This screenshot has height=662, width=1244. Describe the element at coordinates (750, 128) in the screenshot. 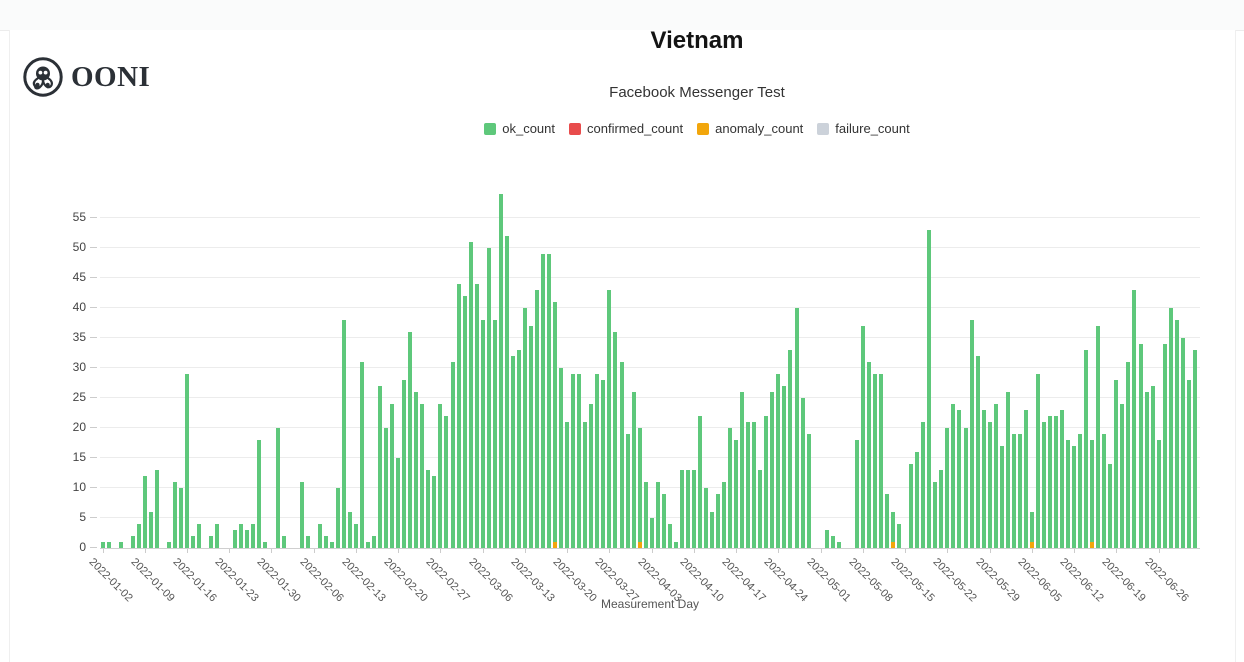

I see `legend-item-anomaly-count: anomaly_count` at that location.